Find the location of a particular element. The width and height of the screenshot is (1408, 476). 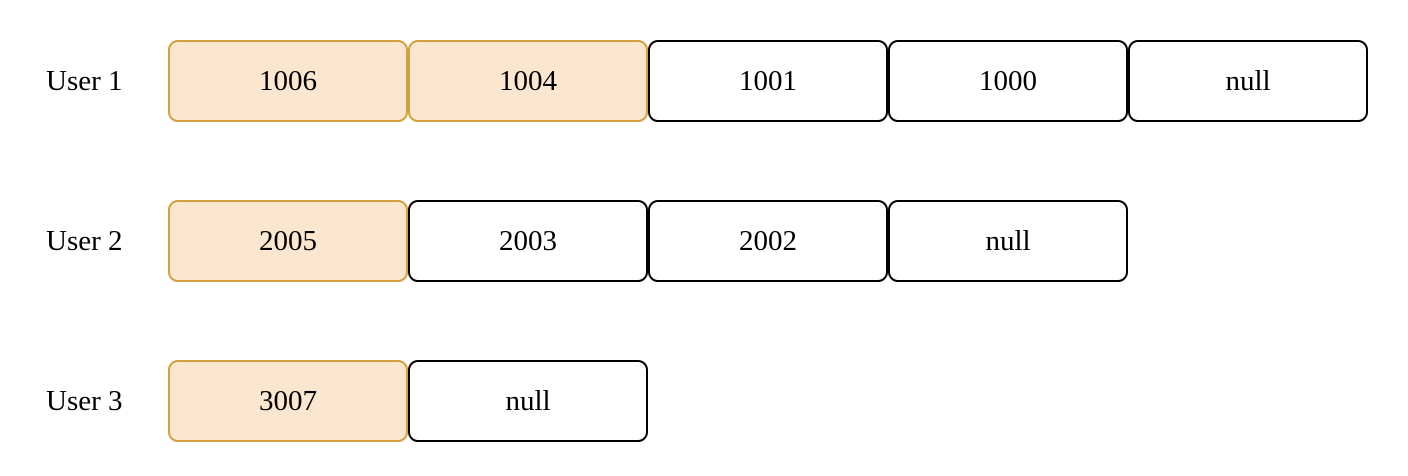

cell-list: 2005 2003 2002 null is located at coordinates (648, 241).